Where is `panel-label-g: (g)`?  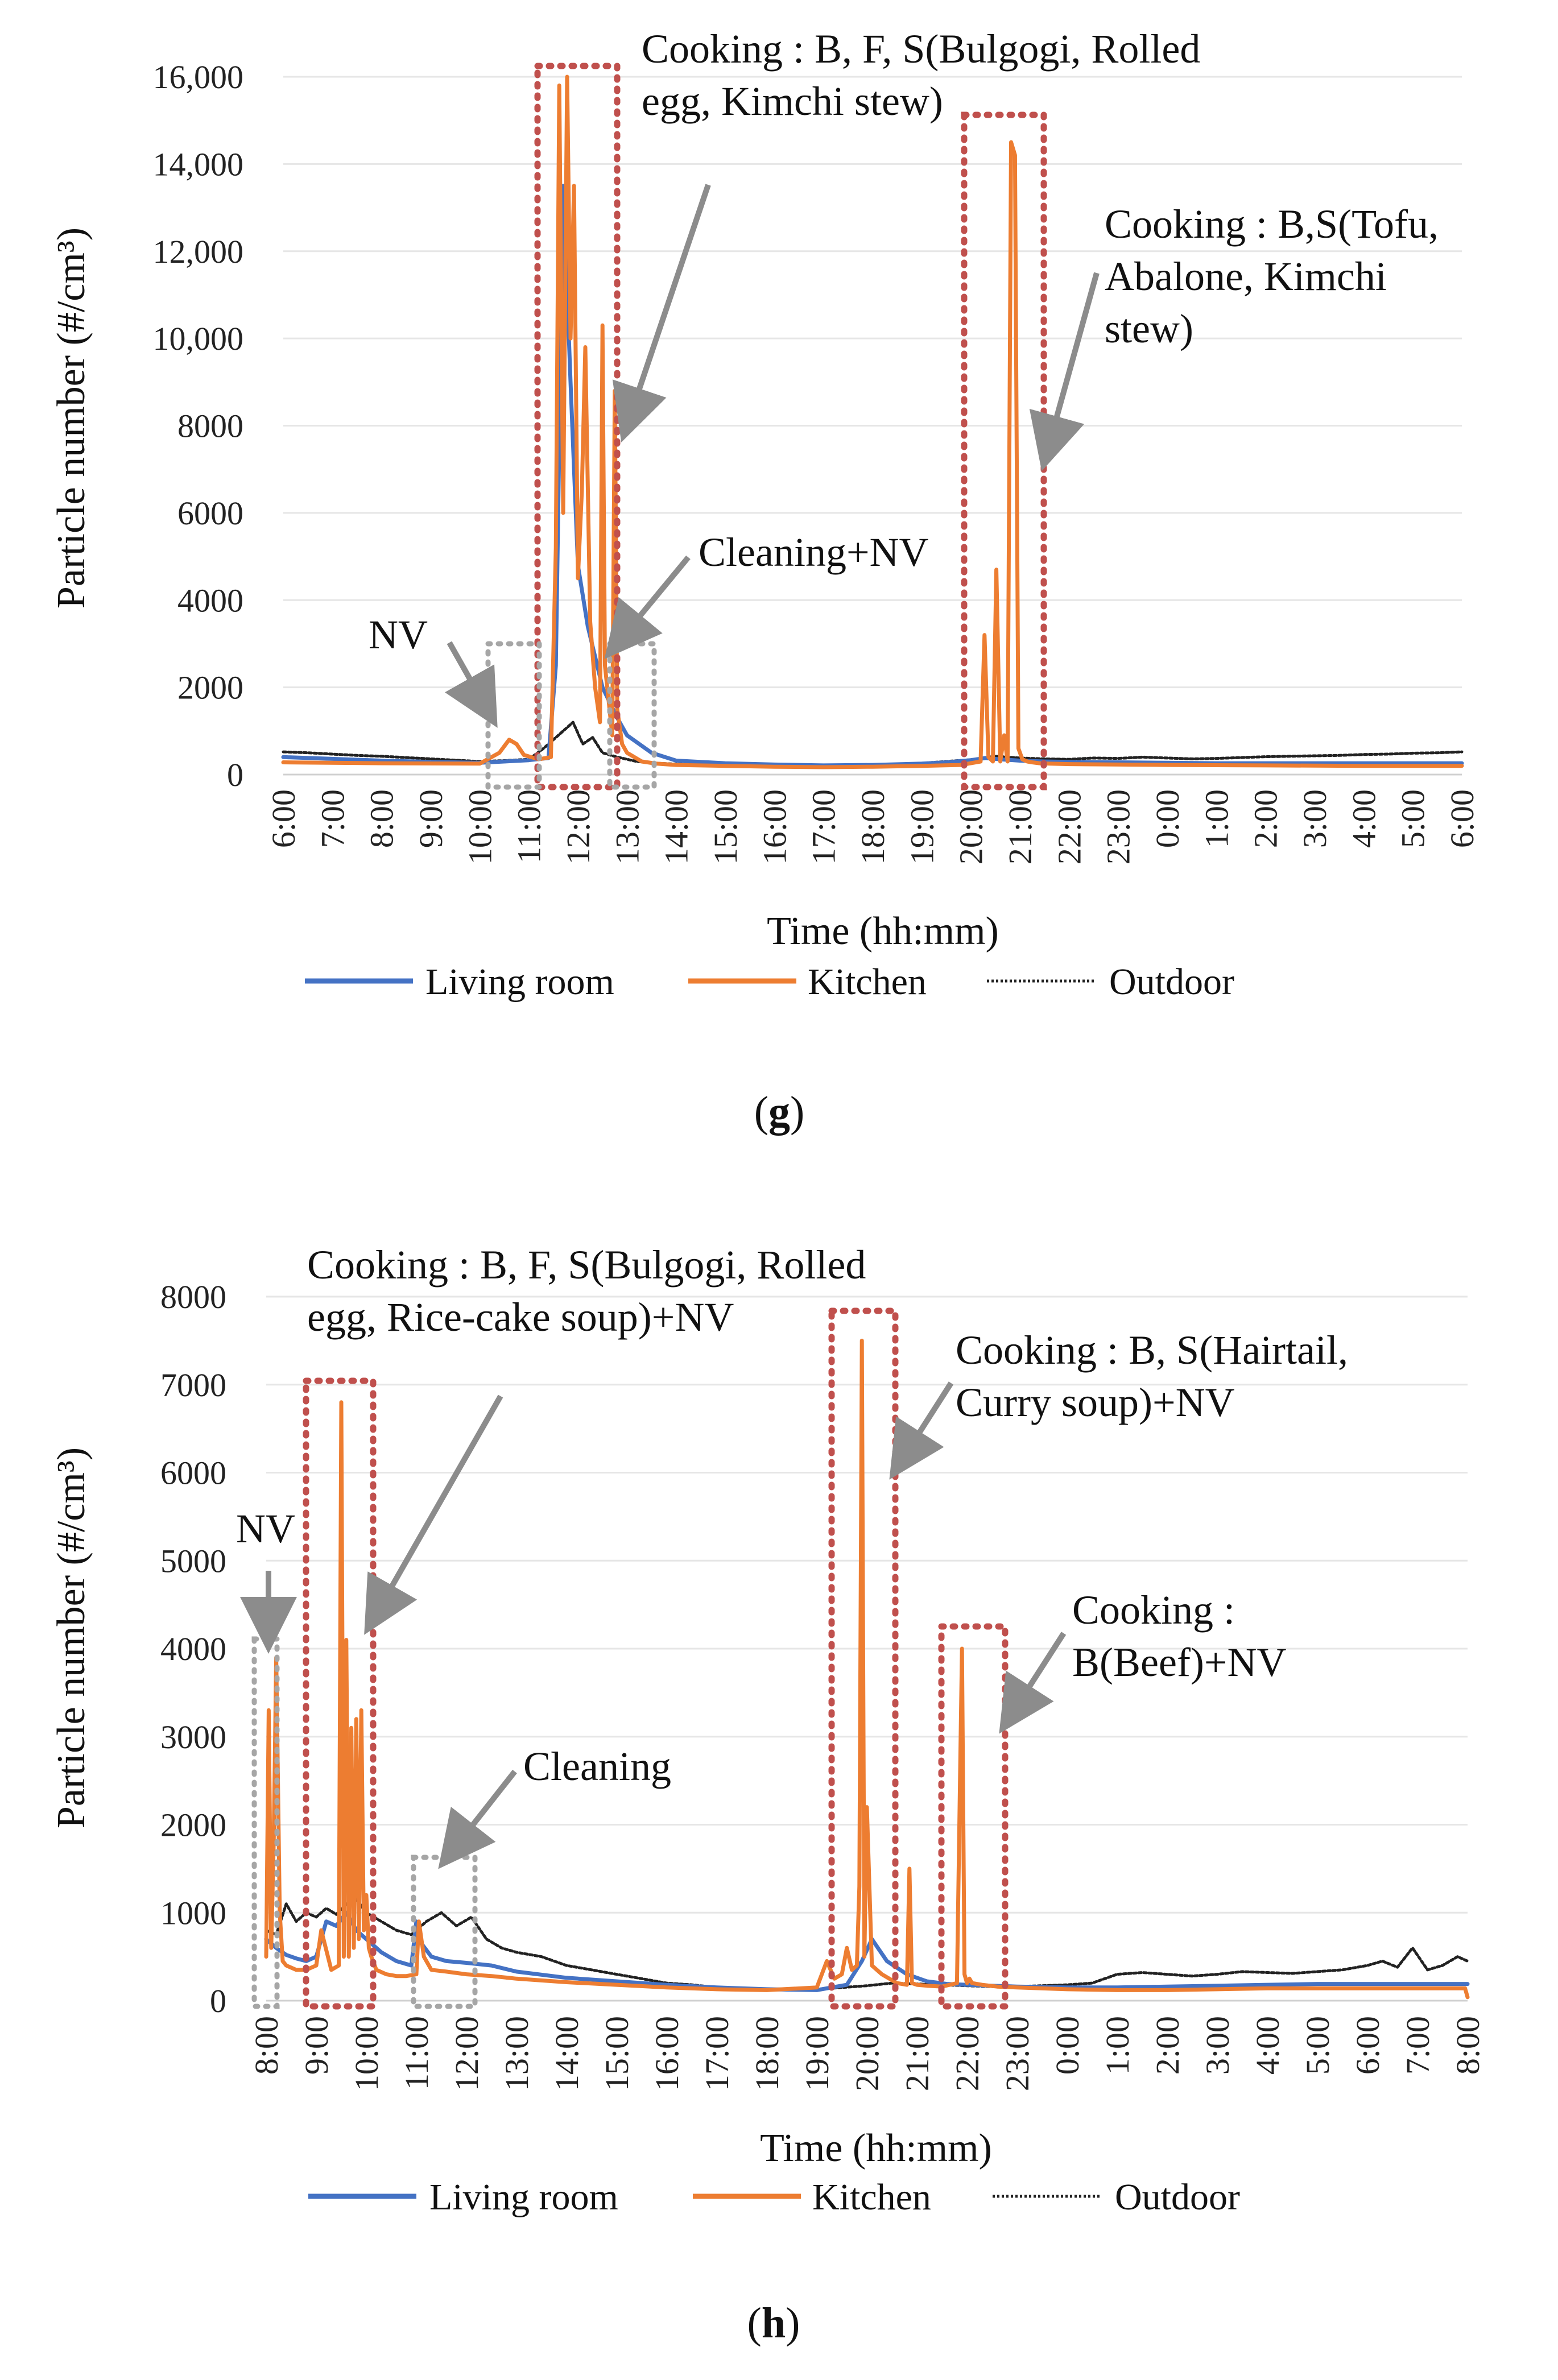
panel-label-g: (g) is located at coordinates (780, 1112).